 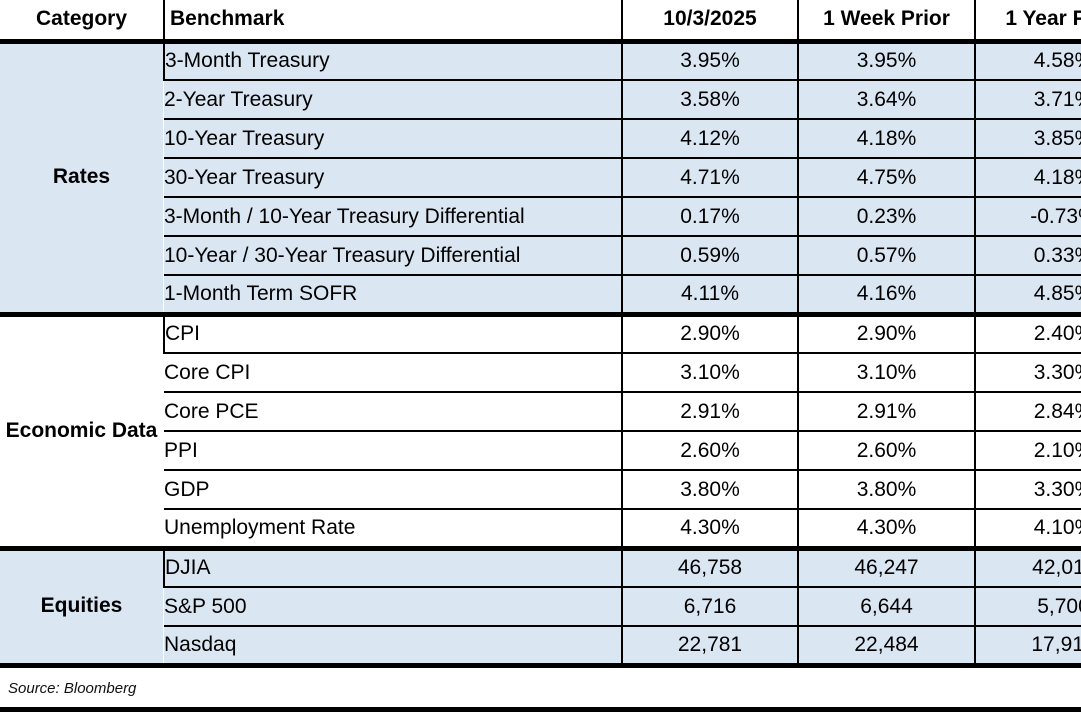 What do you see at coordinates (1027, 528) in the screenshot?
I see `value-cell: 4.10%` at bounding box center [1027, 528].